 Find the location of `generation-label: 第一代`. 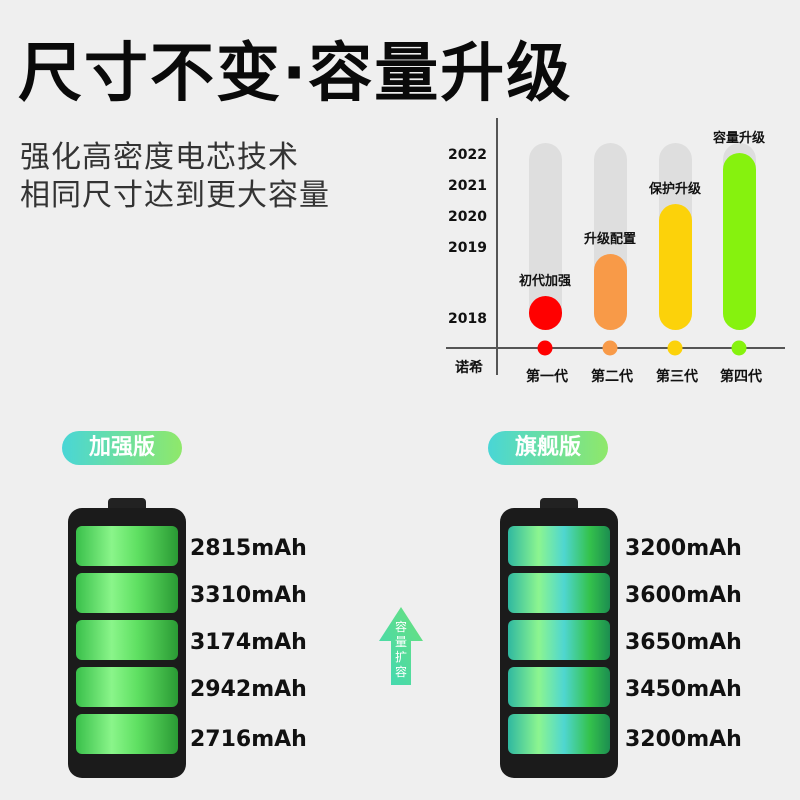

generation-label: 第一代 is located at coordinates (547, 377).